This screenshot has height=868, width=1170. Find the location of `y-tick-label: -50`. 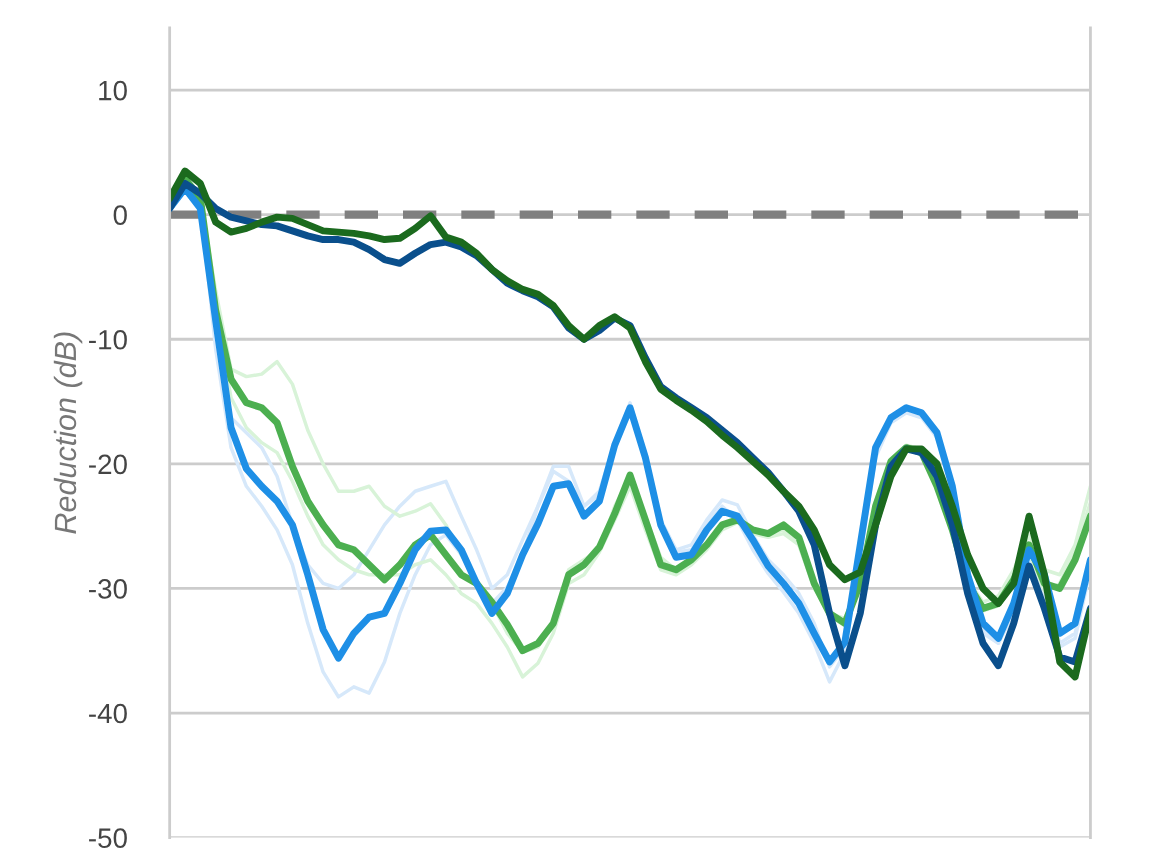

y-tick-label: -50 is located at coordinates (108, 838).